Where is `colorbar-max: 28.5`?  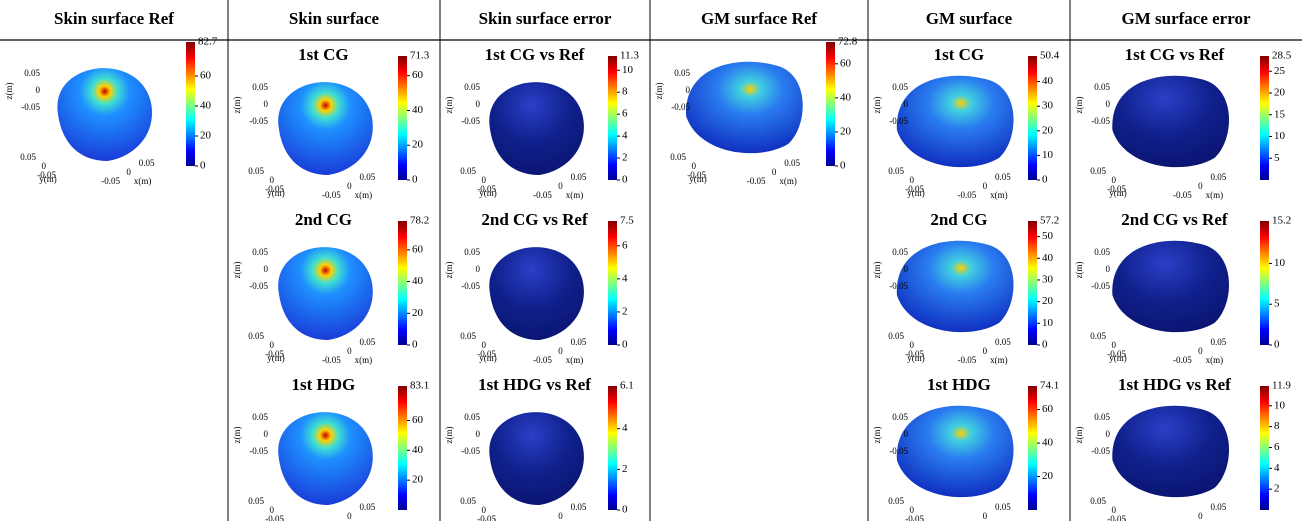 colorbar-max: 28.5 is located at coordinates (1282, 56).